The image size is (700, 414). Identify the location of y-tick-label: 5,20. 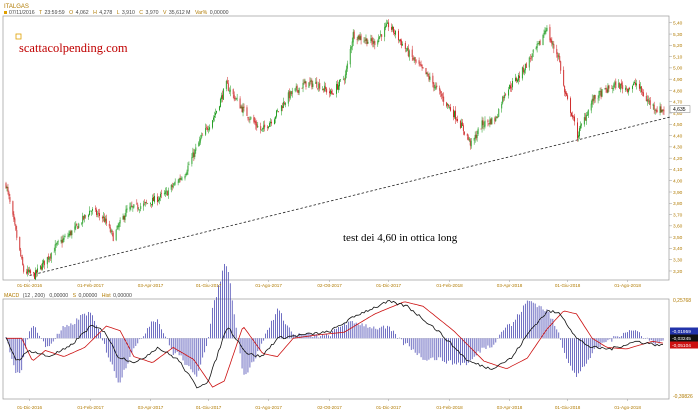
(678, 46).